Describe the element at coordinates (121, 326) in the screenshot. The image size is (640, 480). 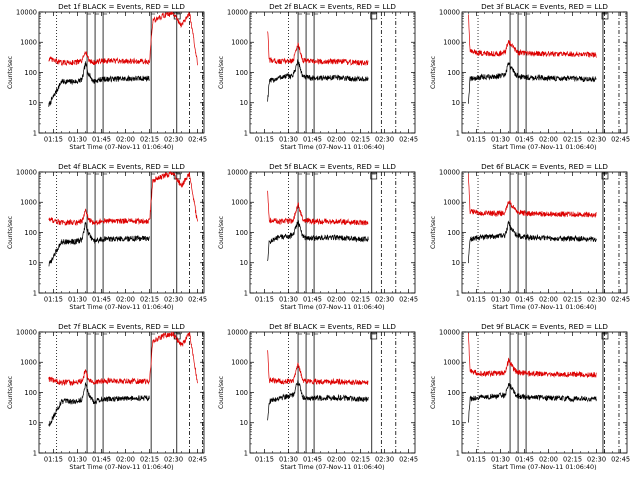
I see `panel-title: Det 7f BLACK = Events, RED = LLD` at that location.